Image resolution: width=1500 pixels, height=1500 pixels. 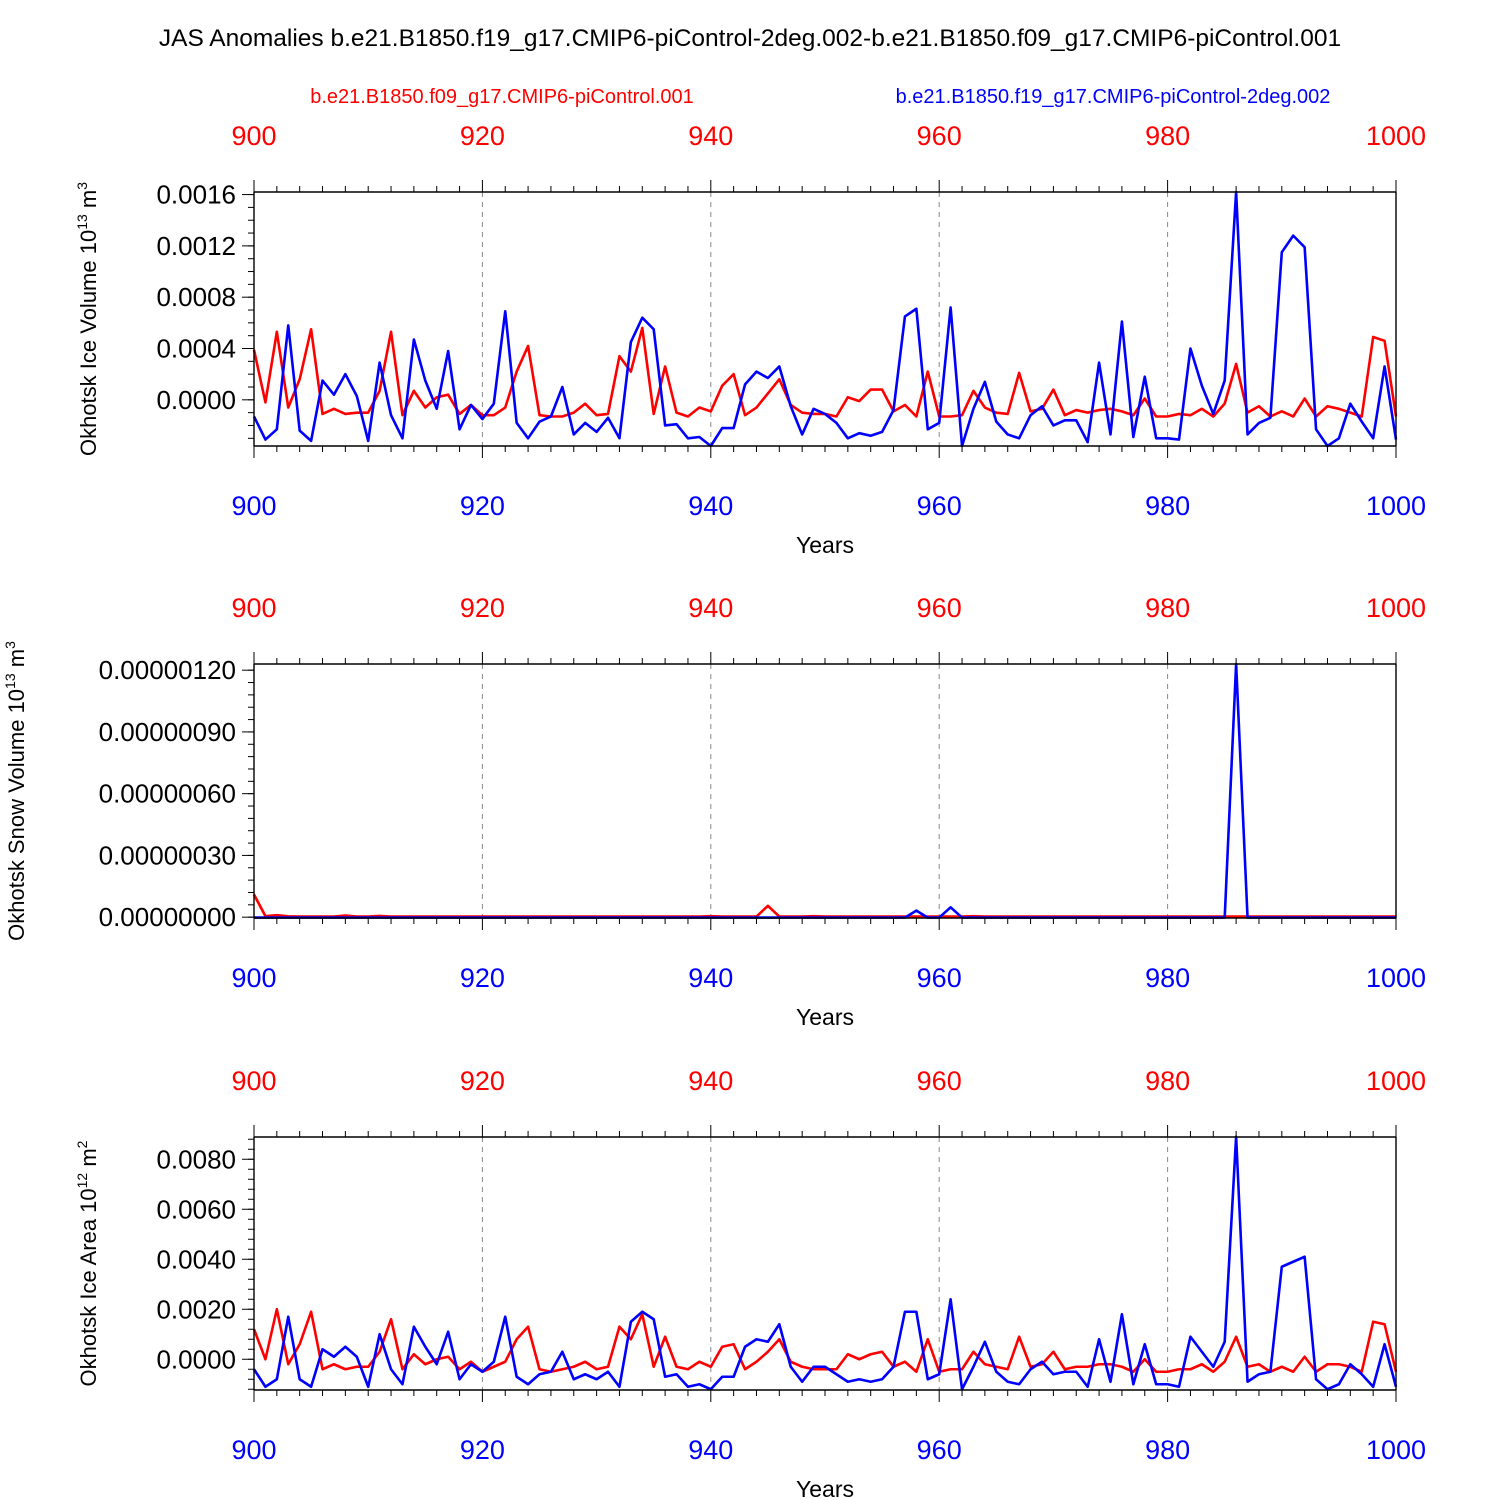 I want to click on y-axis-label-part: Okhotsk Snow Volume 10, so click(x=16, y=815).